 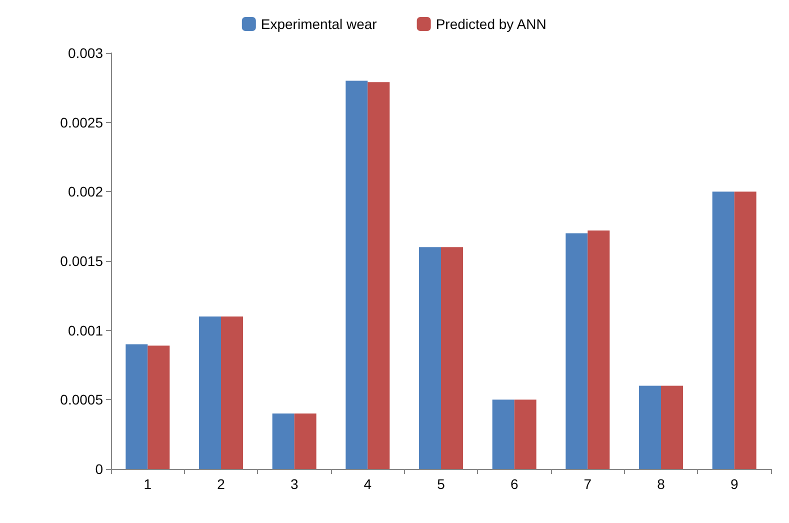 I want to click on x-tick-label: 7, so click(x=588, y=484).